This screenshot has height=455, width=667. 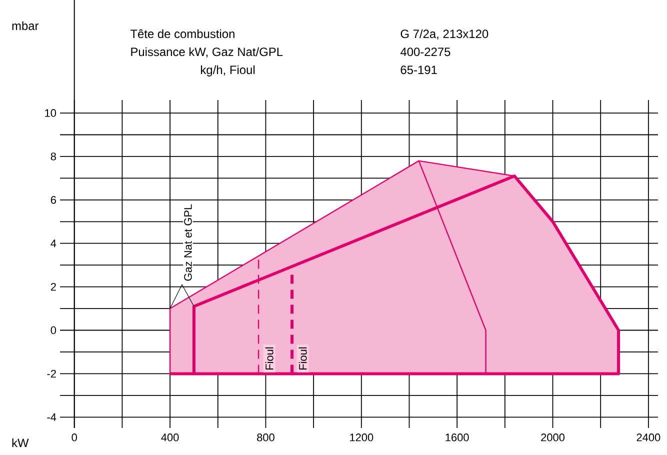 What do you see at coordinates (648, 438) in the screenshot?
I see `x-tick-label: 2400` at bounding box center [648, 438].